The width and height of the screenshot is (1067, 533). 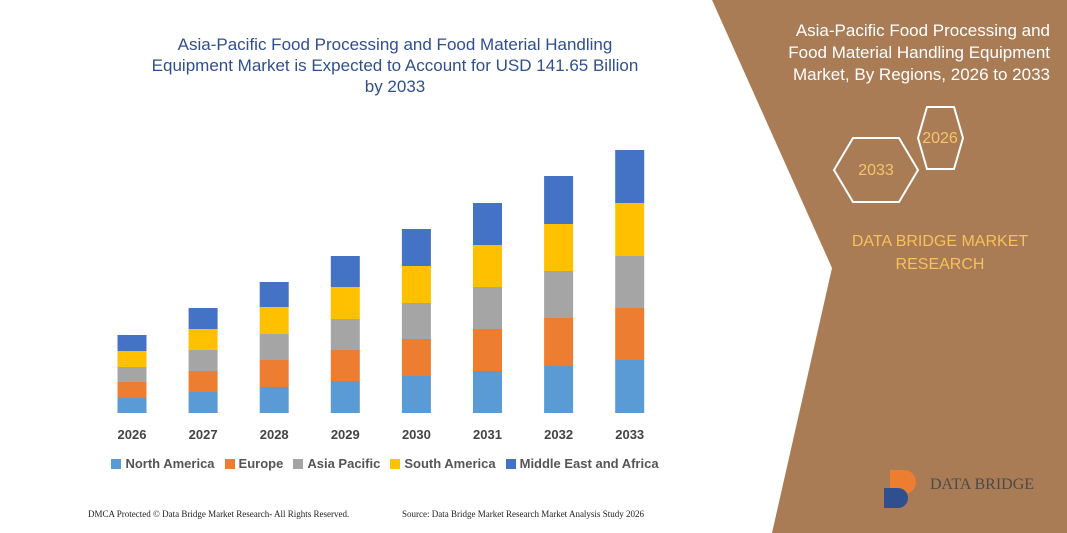 What do you see at coordinates (589, 463) in the screenshot?
I see `legend-label: Middle East and Africa` at bounding box center [589, 463].